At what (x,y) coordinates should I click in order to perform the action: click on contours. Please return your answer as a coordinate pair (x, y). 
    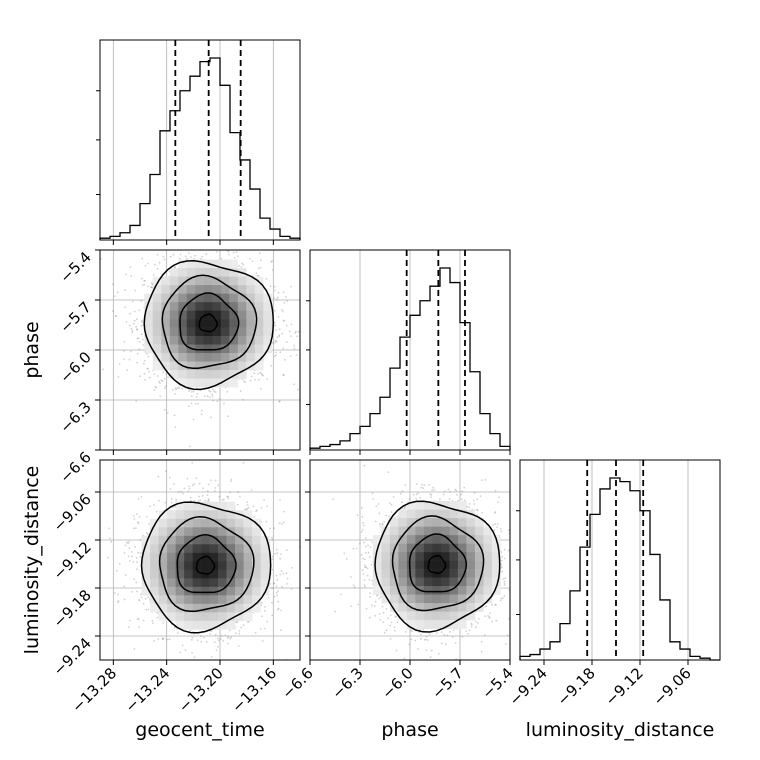
    Looking at the image, I should click on (209, 325).